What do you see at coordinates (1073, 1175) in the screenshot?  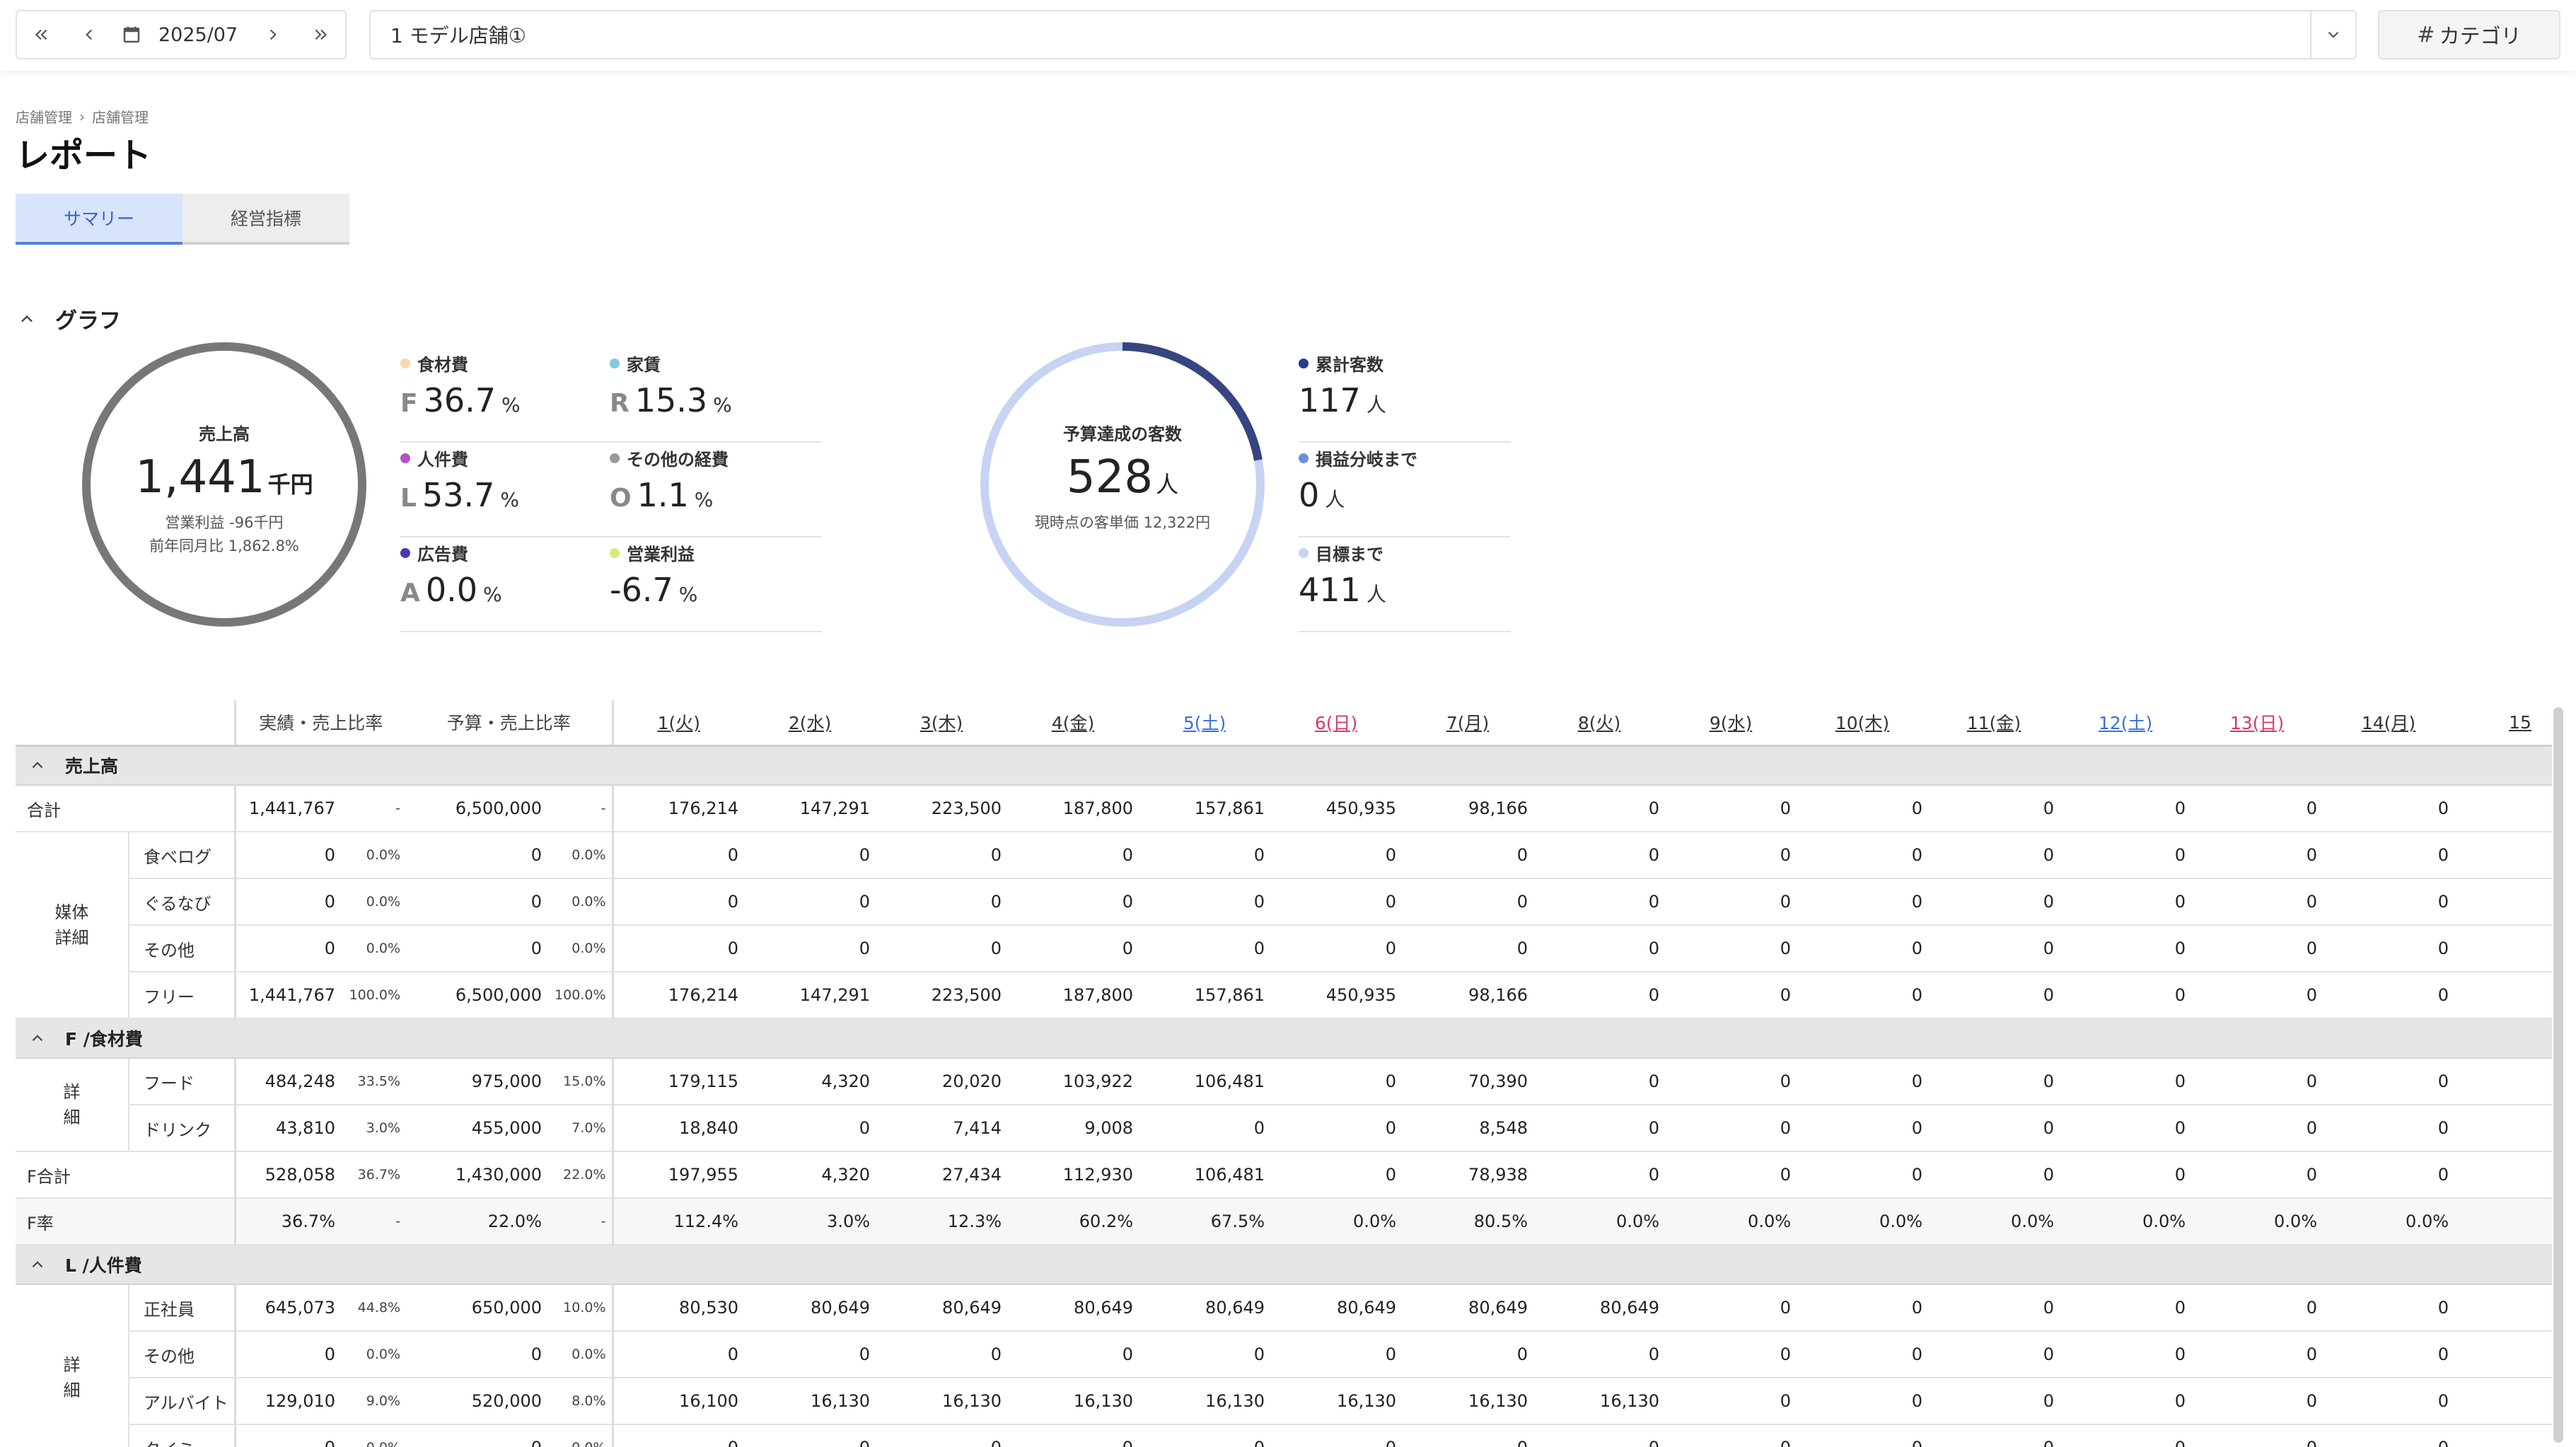 I see `day-value: 112,930` at bounding box center [1073, 1175].